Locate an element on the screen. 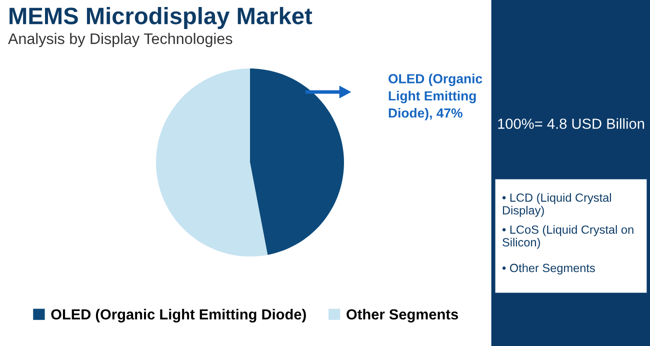 Image resolution: width=650 pixels, height=346 pixels. chart-subtitle: Analysis by Display Technologies is located at coordinates (120, 40).